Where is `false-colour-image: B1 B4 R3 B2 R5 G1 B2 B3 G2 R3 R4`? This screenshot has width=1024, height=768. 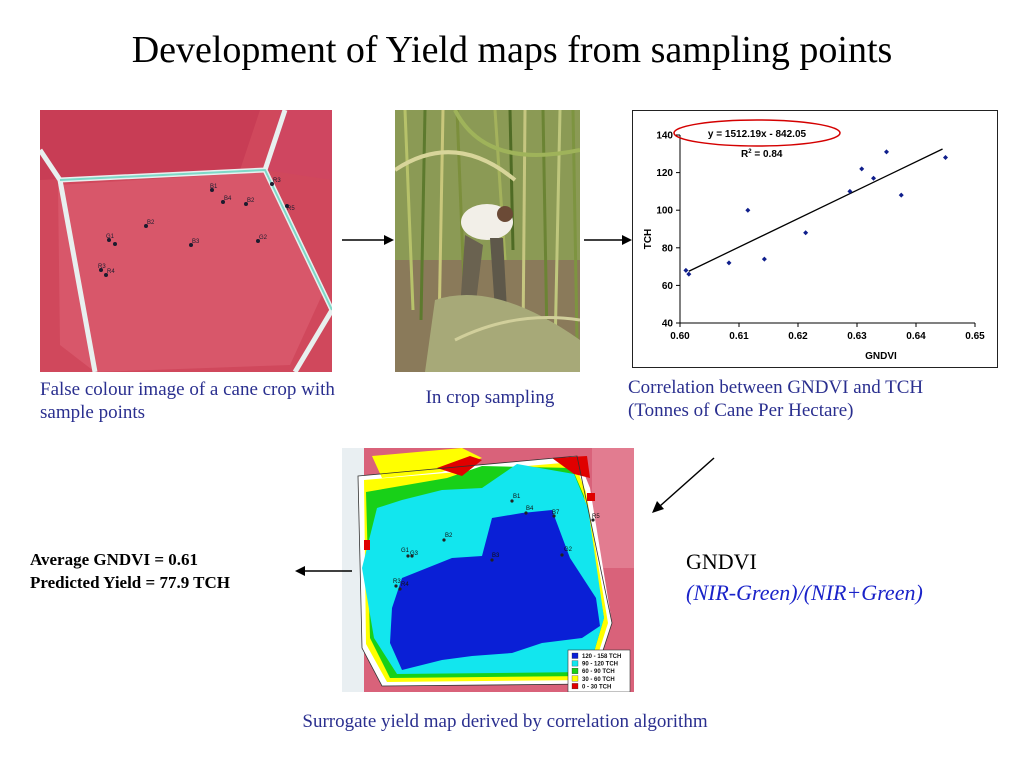
false-colour-image: B1 B4 R3 B2 R5 G1 B2 B3 G2 R3 R4 is located at coordinates (186, 241).